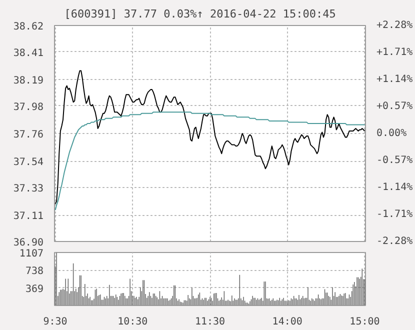  Describe the element at coordinates (200, 14) in the screenshot. I see `chart-title: [600391] 37.77 0.03%↑ 2016-04-22 15:00:45` at that location.